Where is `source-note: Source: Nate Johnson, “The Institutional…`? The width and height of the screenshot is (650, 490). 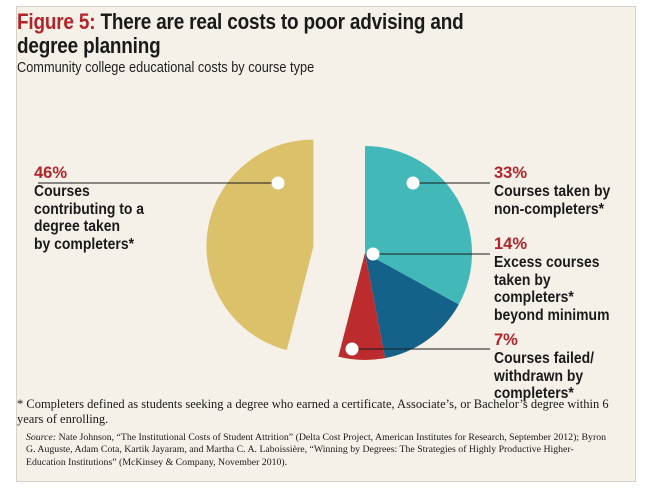 source-note: Source: Nate Johnson, “The Institutional… is located at coordinates (316, 450).